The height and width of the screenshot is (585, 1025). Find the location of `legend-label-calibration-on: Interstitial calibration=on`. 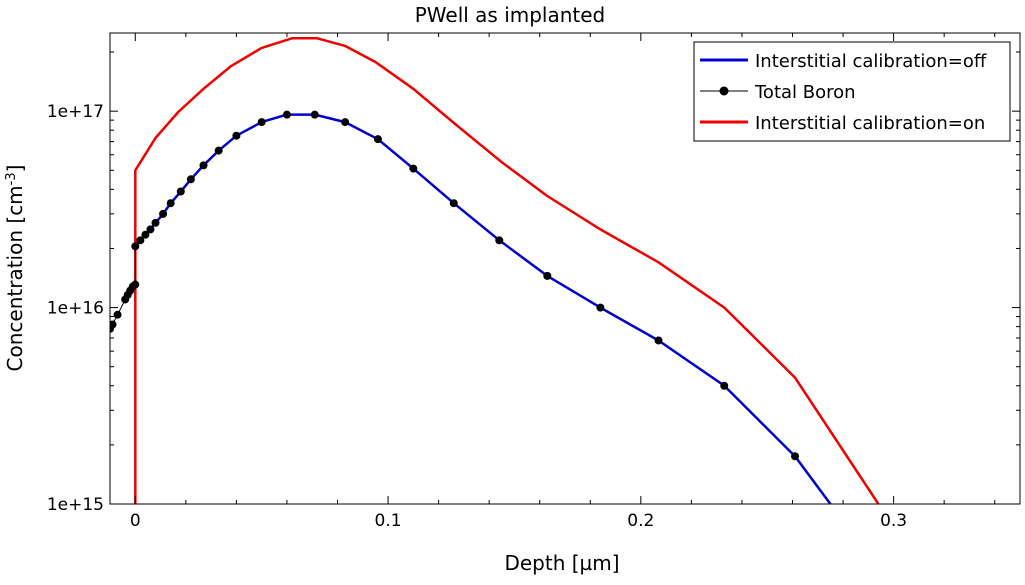

legend-label-calibration-on: Interstitial calibration=on is located at coordinates (870, 123).